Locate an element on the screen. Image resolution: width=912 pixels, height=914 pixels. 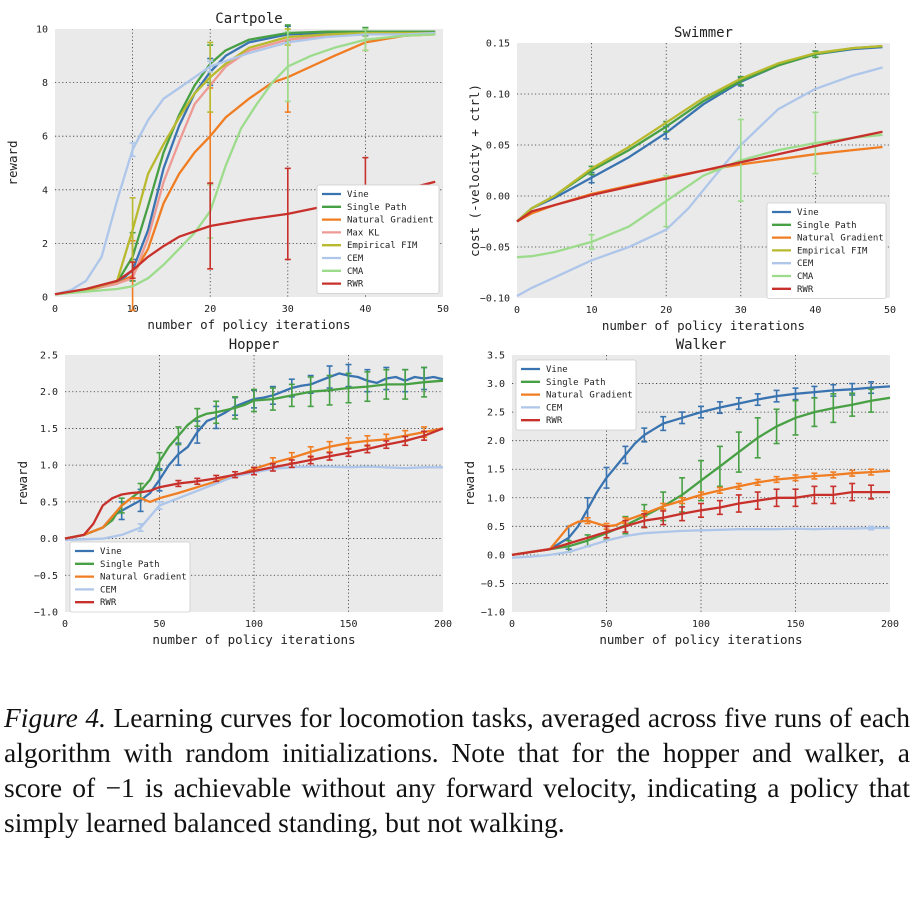
y-tick-label: 0.10 is located at coordinates (498, 95).